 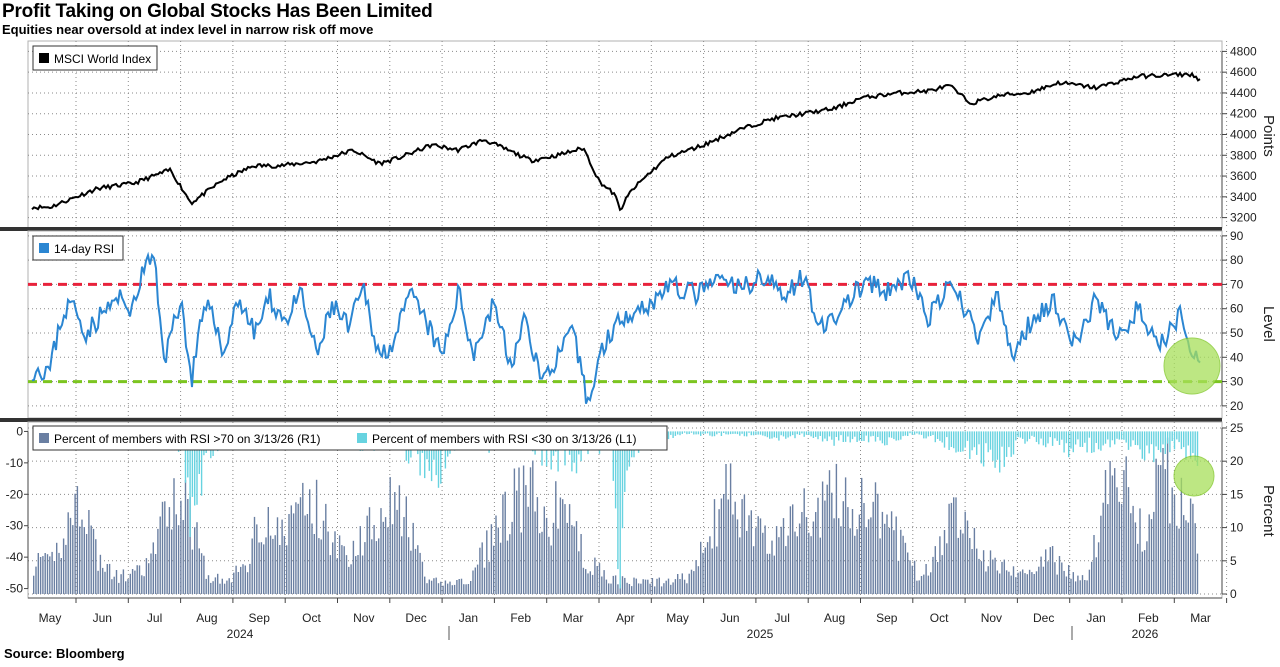 I want to click on y-tick-label: -30, so click(x=15, y=526).